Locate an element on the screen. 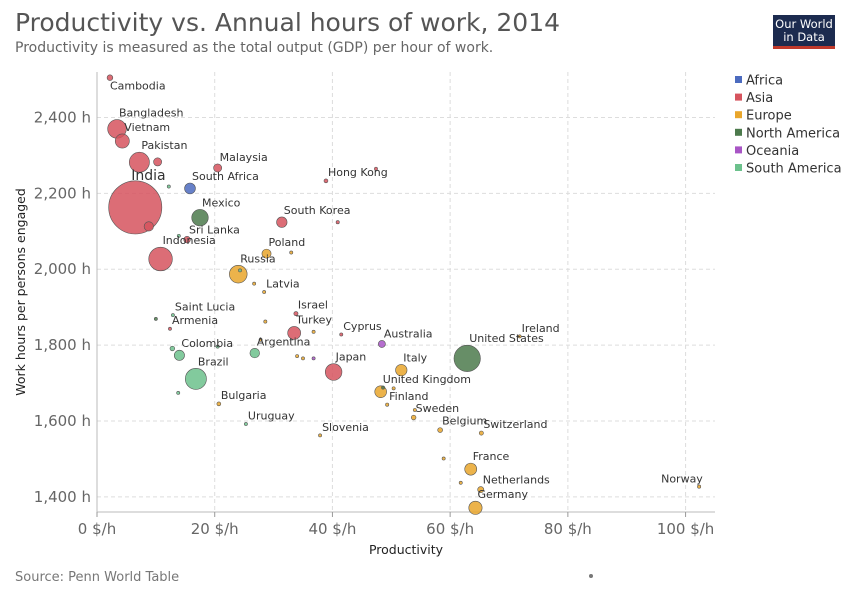 The image size is (850, 600). y-tick-label: 2,400 h is located at coordinates (62, 118).